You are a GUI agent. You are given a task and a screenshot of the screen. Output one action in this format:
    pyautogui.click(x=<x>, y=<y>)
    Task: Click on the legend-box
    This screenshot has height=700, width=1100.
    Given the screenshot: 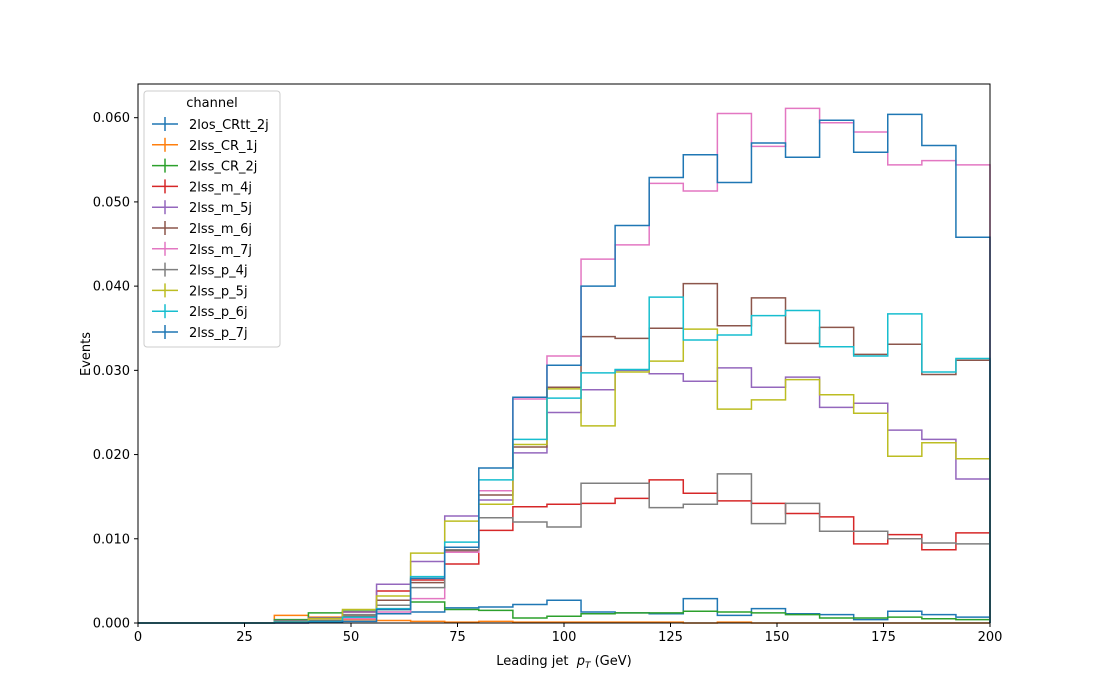 What is the action you would take?
    pyautogui.click(x=212, y=219)
    